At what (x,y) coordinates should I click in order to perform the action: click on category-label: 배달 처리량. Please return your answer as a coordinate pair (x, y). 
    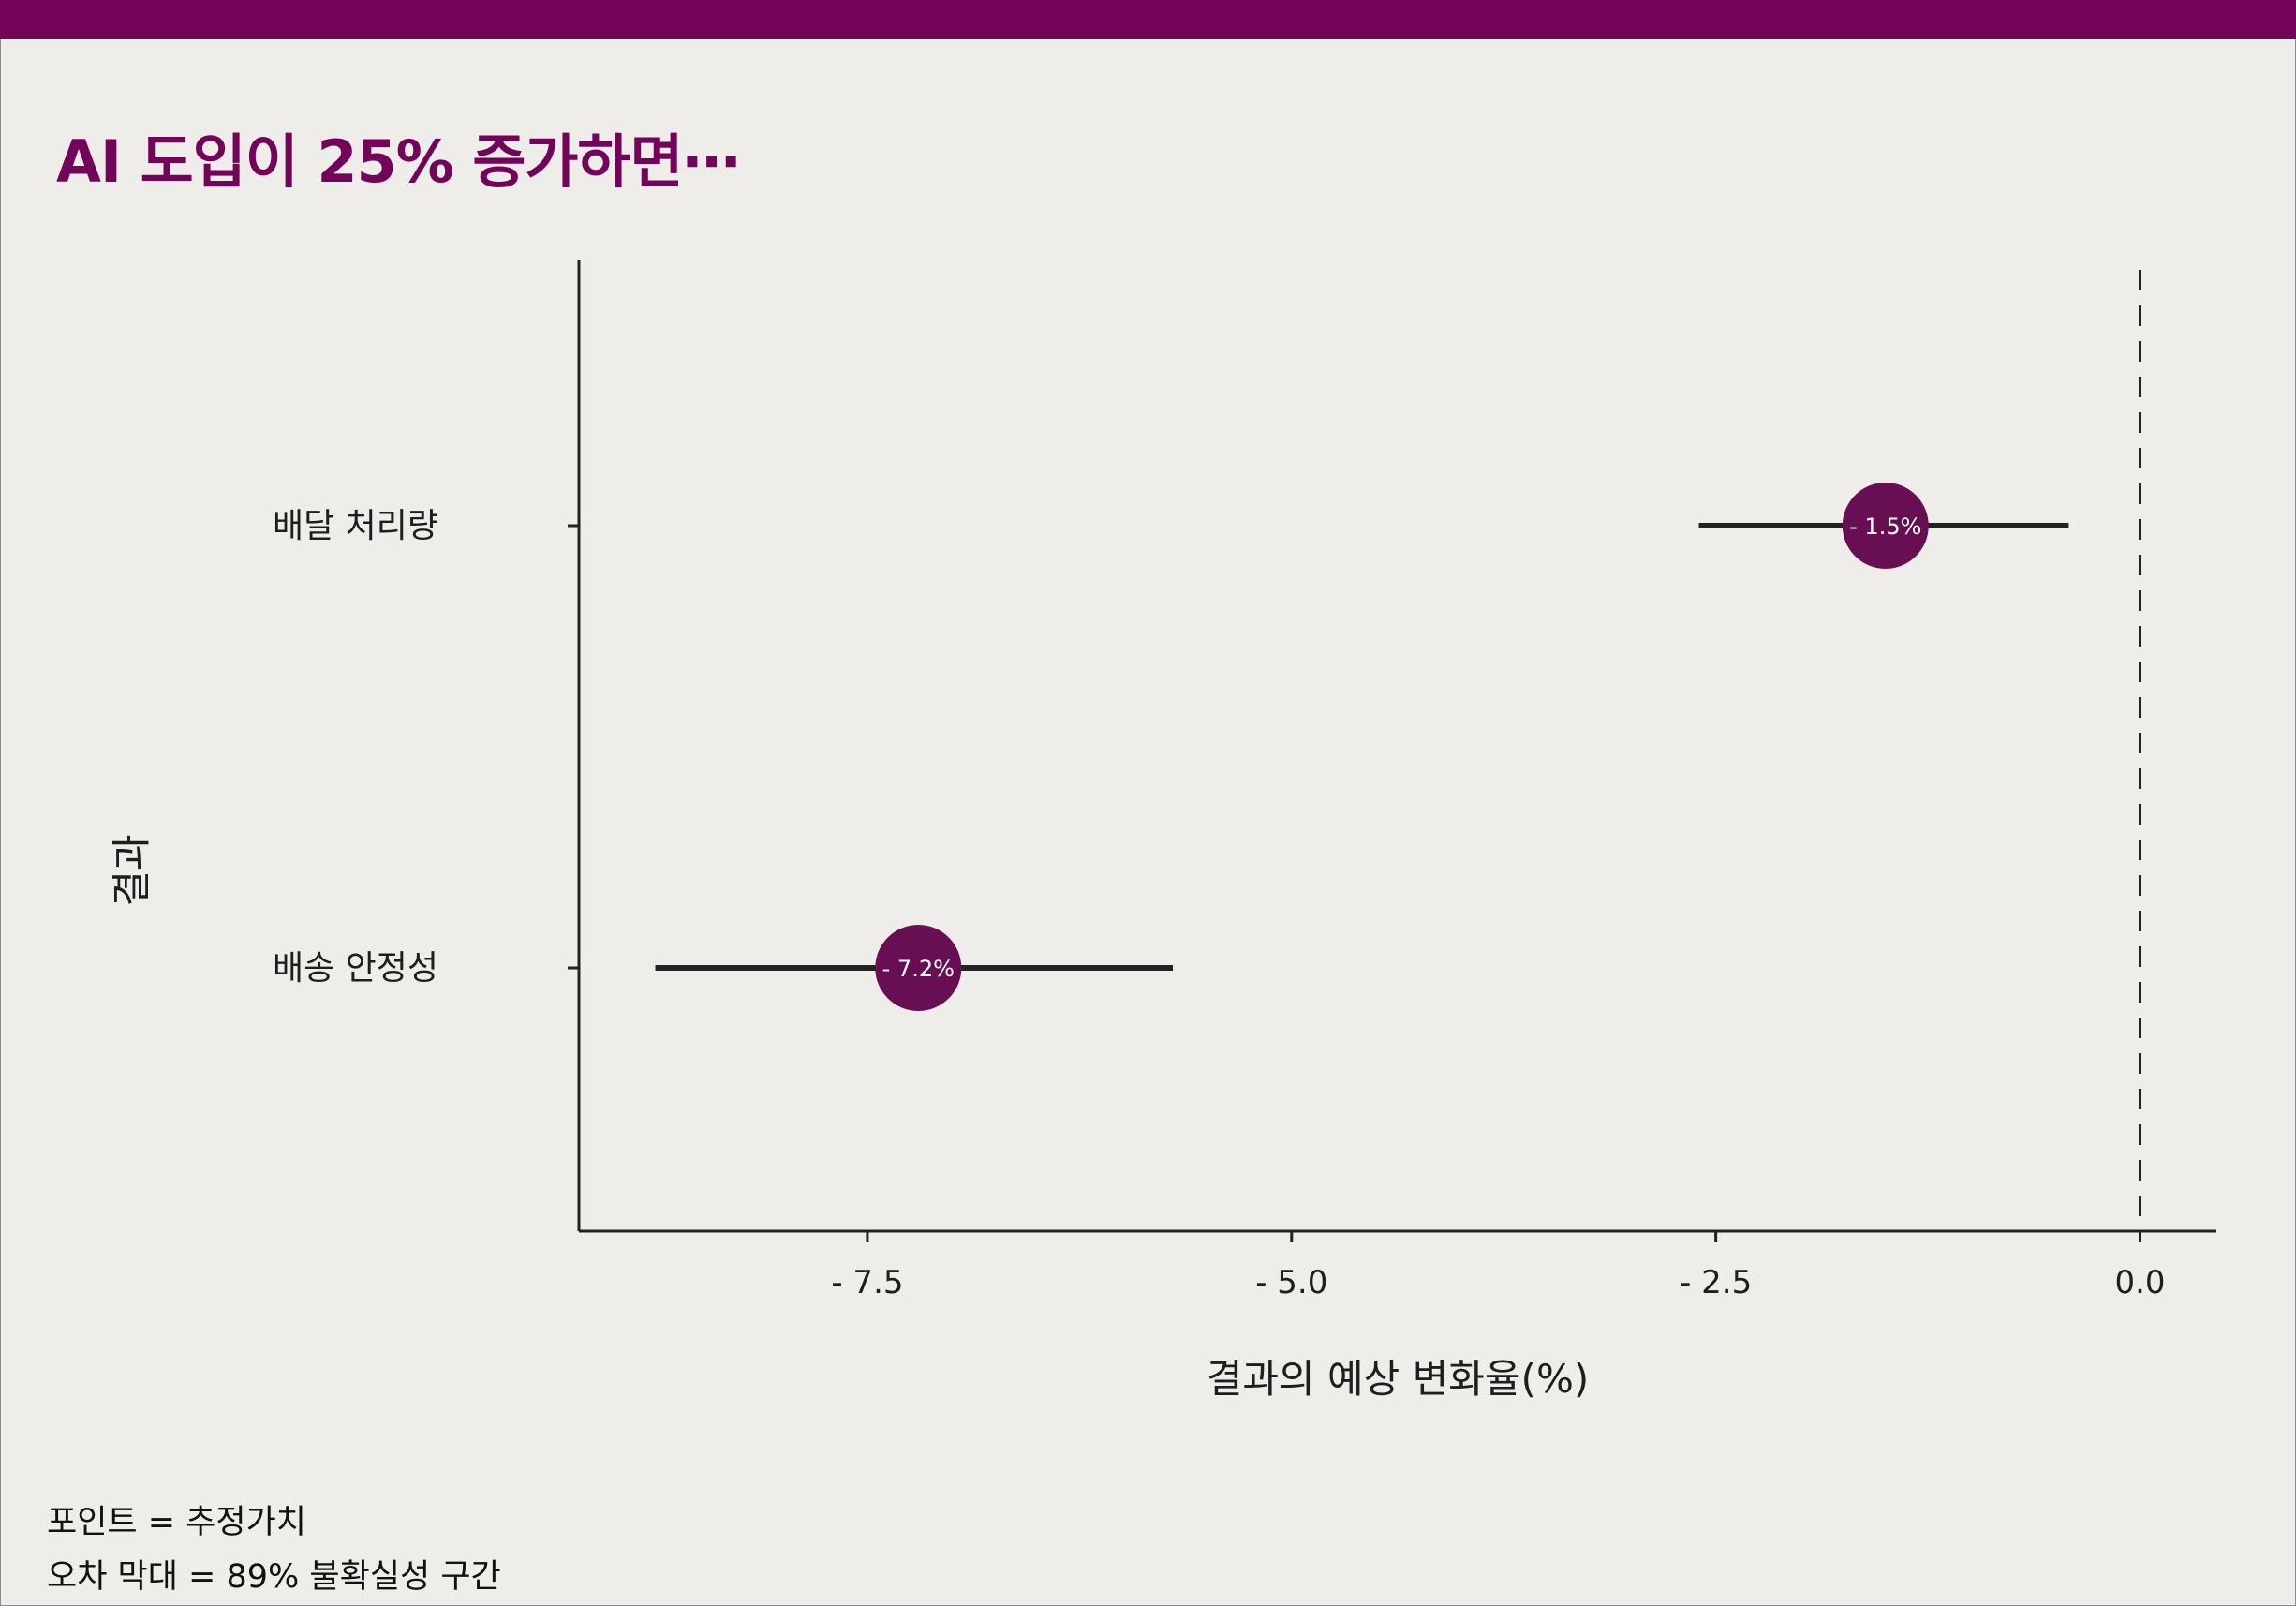
    Looking at the image, I should click on (355, 526).